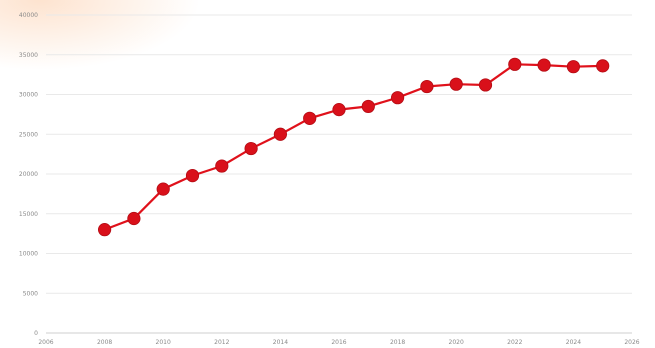 This screenshot has height=348, width=655. Describe the element at coordinates (28, 95) in the screenshot. I see `y-tick-label: 30000` at that location.